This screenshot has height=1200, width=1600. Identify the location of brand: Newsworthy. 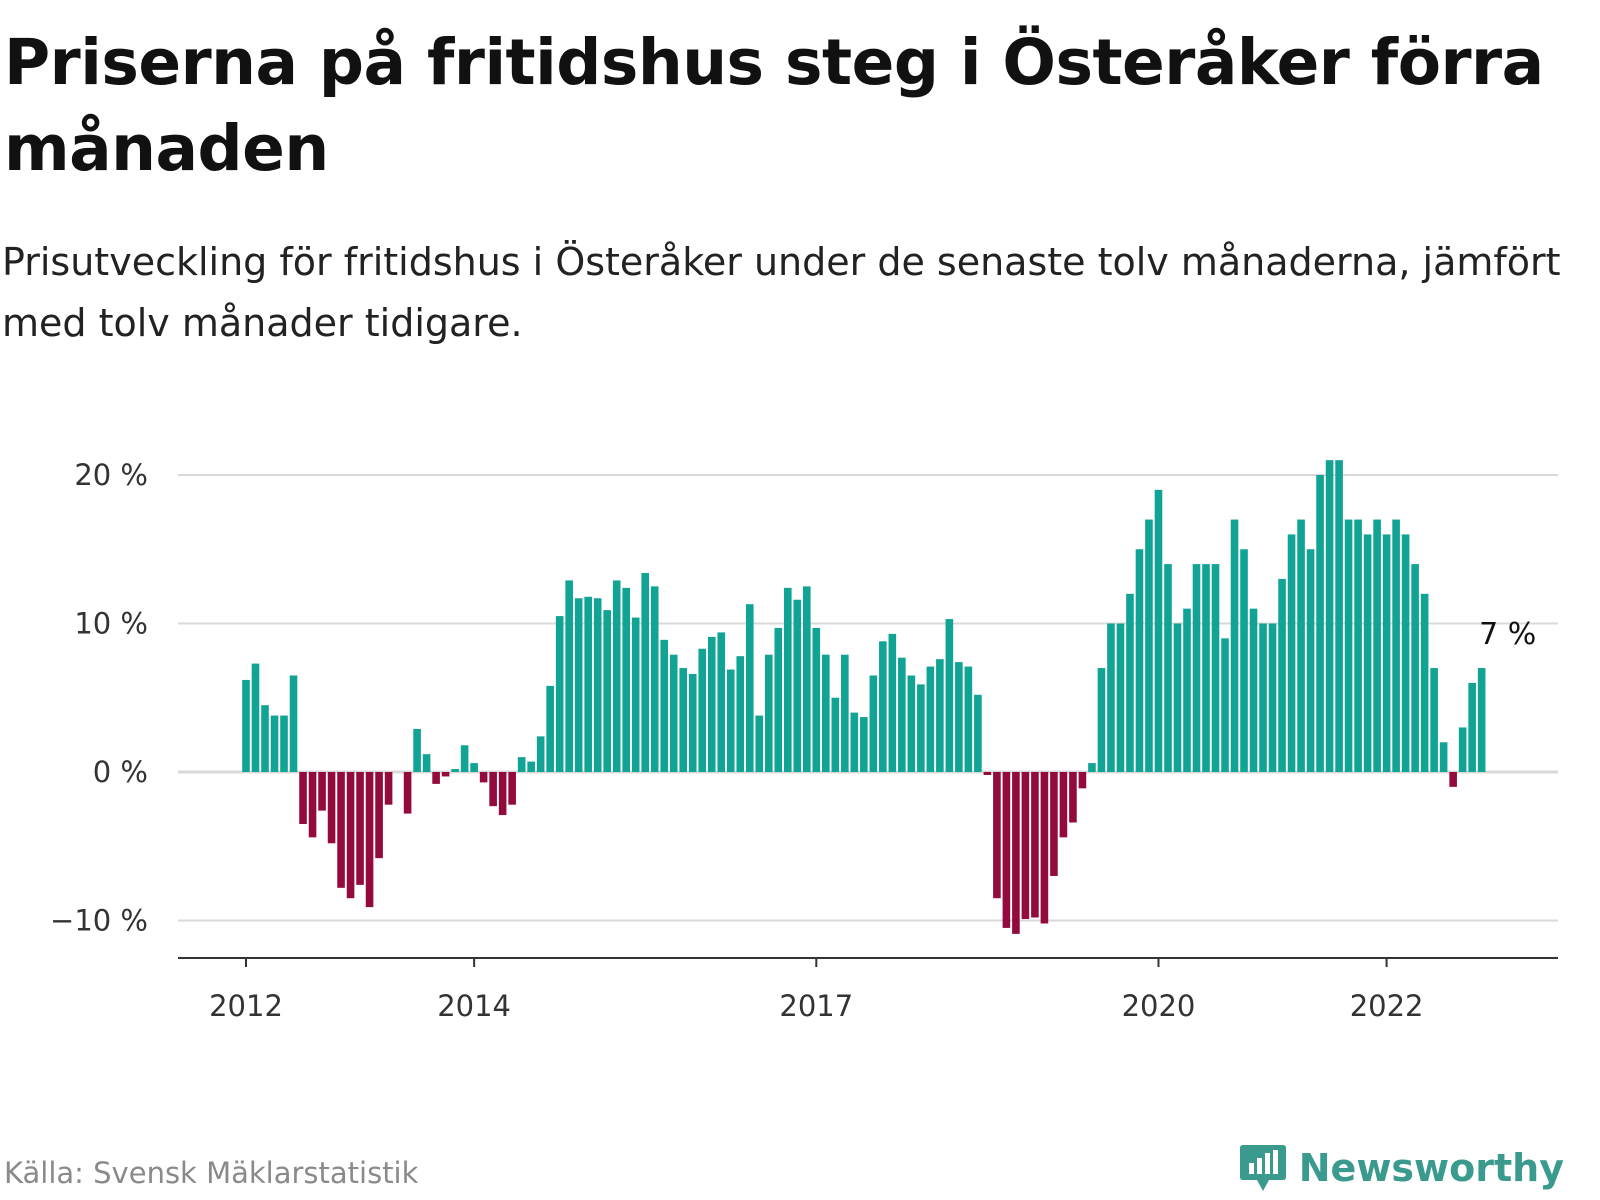
(1401, 1168).